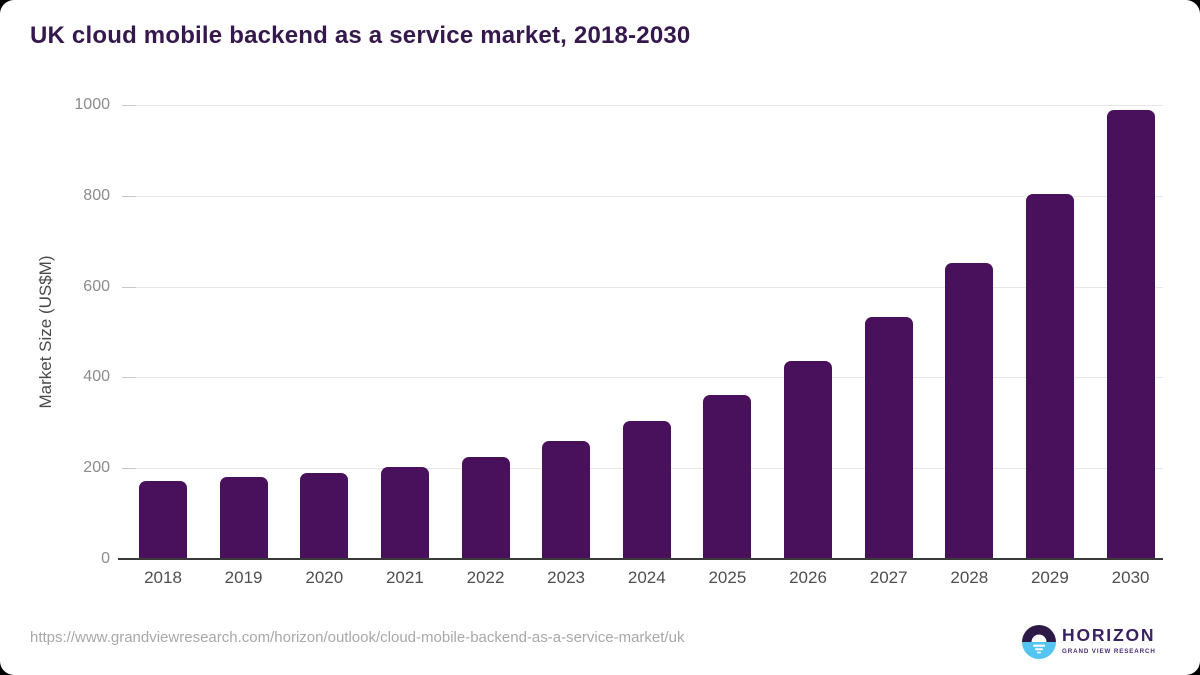 This screenshot has height=675, width=1200. I want to click on bar-2021, so click(404, 512).